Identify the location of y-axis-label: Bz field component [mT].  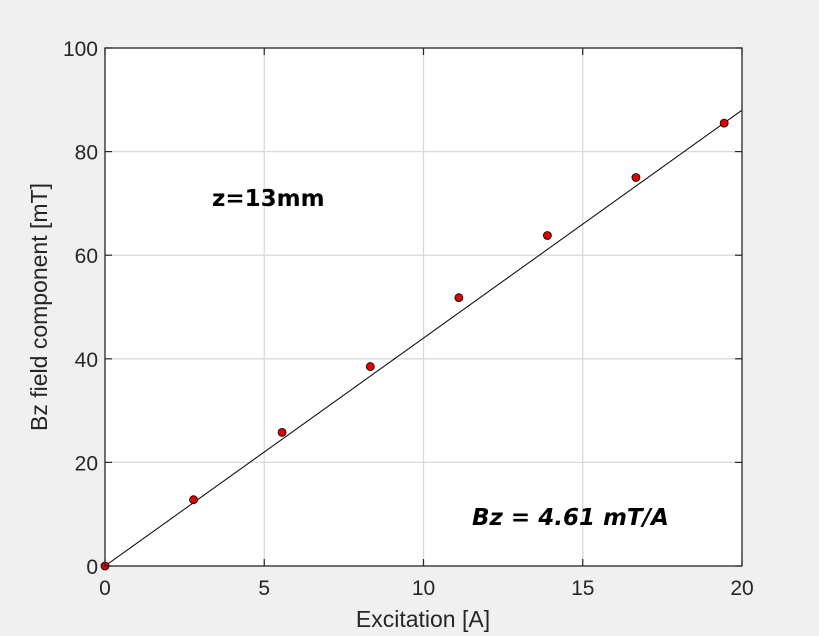
(39, 307).